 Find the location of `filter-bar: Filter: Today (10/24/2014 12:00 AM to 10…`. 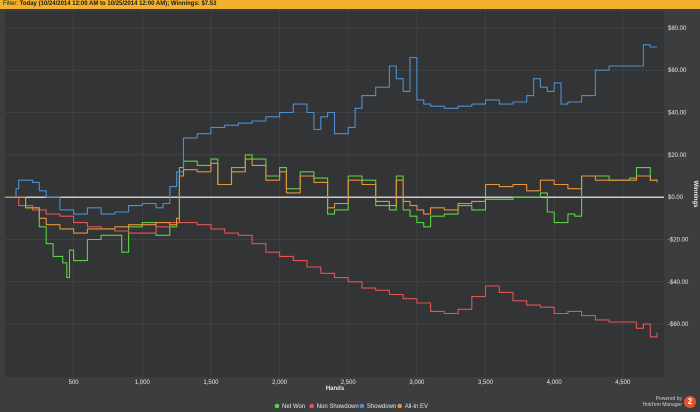

filter-bar: Filter: Today (10/24/2014 12:00 AM to 10… is located at coordinates (350, 4).